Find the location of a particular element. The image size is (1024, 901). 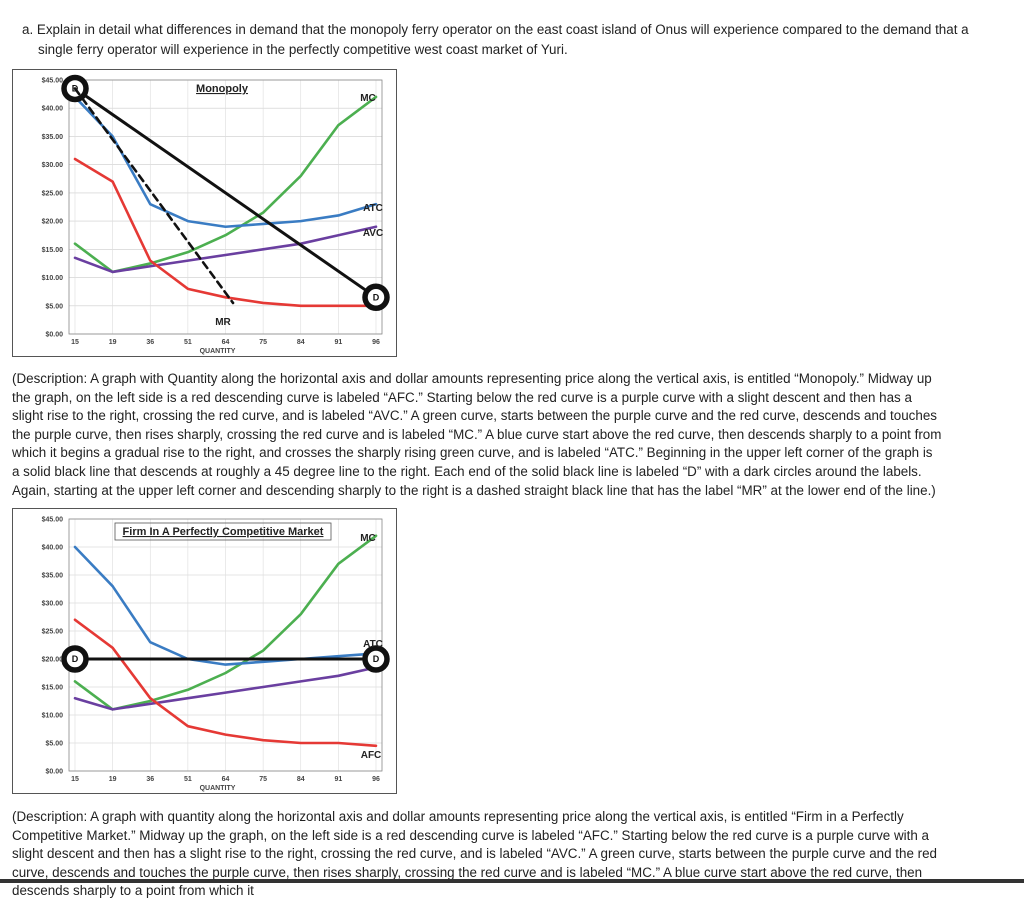

afc-label: AFC is located at coordinates (371, 755).